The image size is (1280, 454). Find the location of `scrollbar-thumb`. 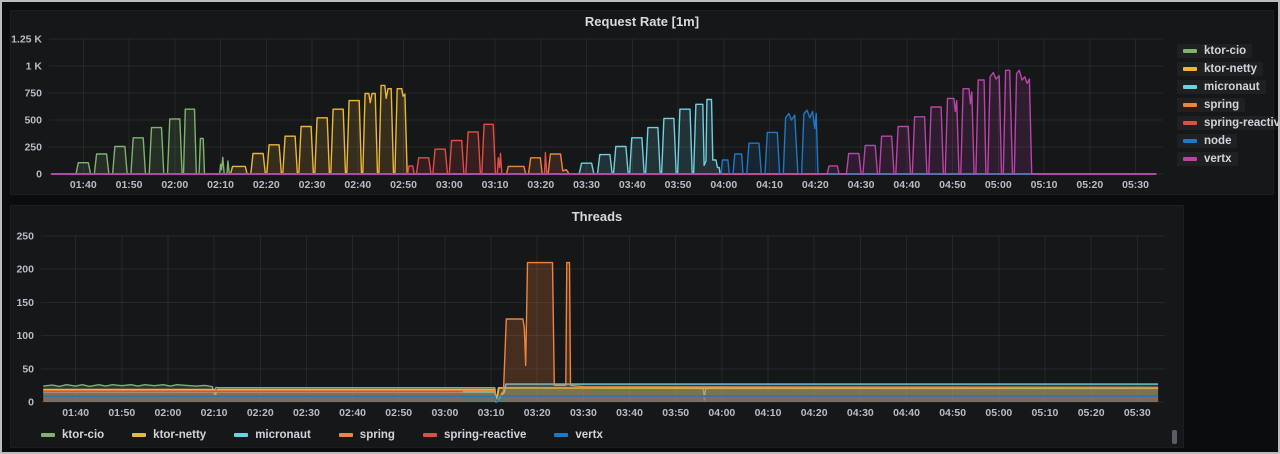

scrollbar-thumb is located at coordinates (1174, 437).